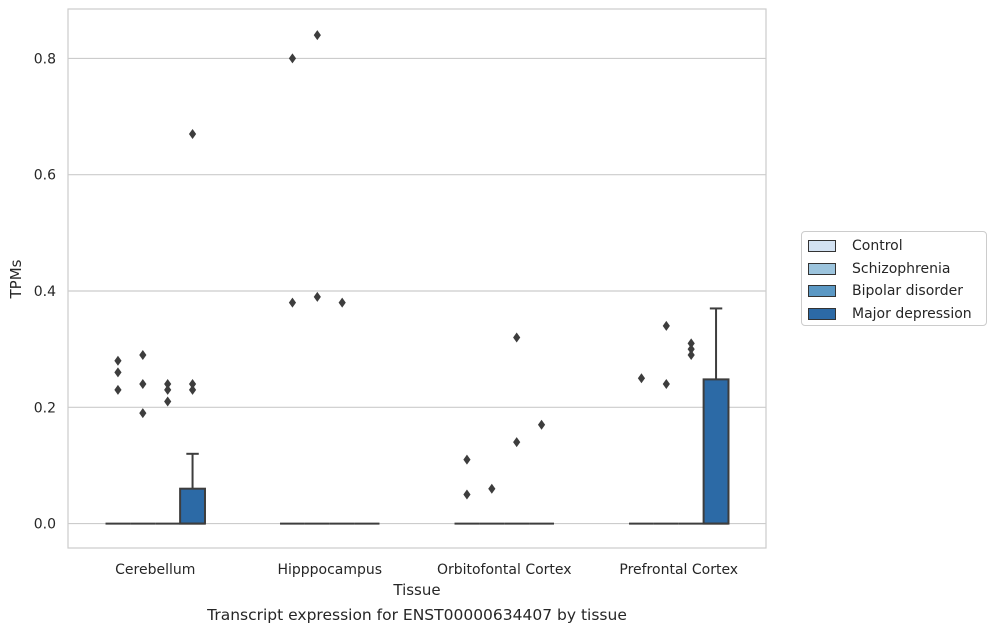  Describe the element at coordinates (45, 59) in the screenshot. I see `y-tick-label: 0.8` at that location.